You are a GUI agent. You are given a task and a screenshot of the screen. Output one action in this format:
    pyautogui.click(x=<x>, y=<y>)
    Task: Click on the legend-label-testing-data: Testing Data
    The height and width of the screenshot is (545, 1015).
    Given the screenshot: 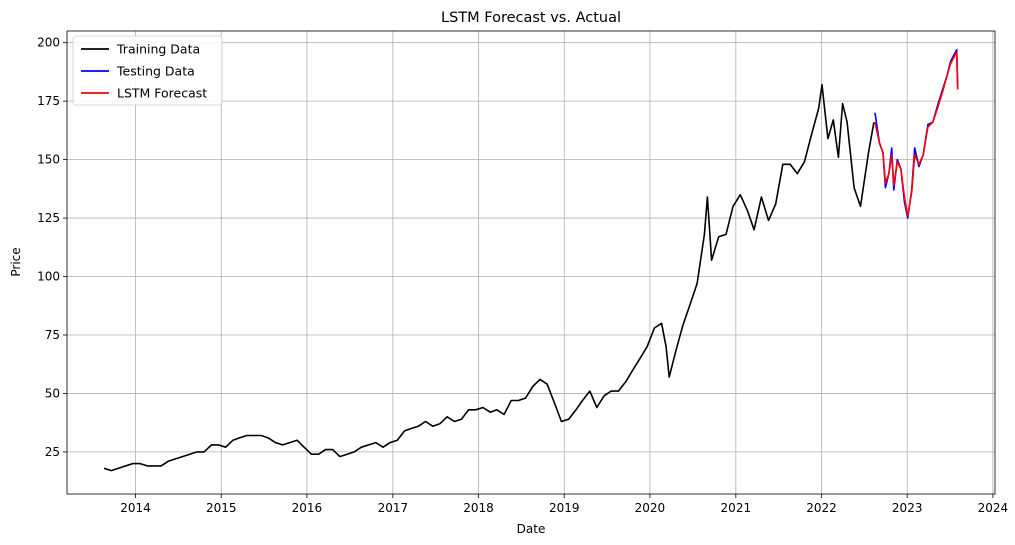 What is the action you would take?
    pyautogui.click(x=155, y=71)
    